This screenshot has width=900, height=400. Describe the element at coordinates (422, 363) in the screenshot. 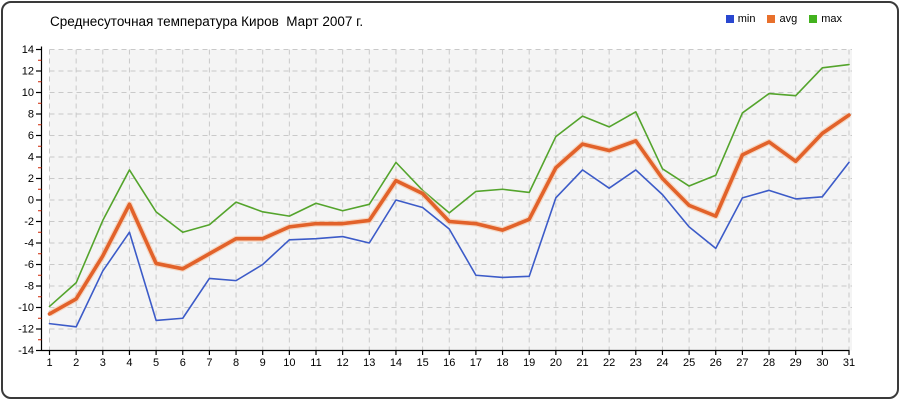

I see `x-tick-label: 15` at that location.